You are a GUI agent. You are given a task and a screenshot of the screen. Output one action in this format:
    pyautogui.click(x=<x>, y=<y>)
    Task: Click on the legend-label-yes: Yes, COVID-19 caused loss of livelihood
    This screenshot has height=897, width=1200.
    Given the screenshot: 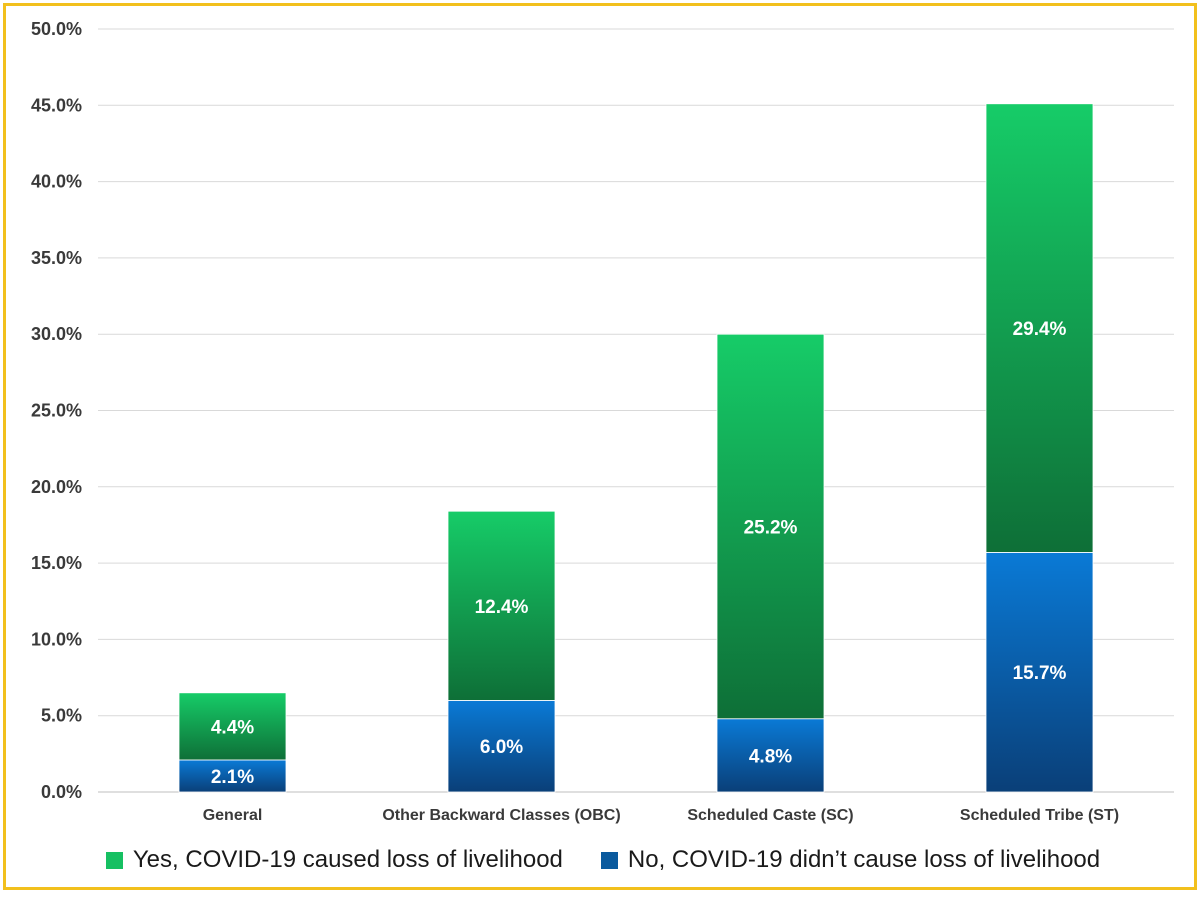 What is the action you would take?
    pyautogui.click(x=347, y=859)
    